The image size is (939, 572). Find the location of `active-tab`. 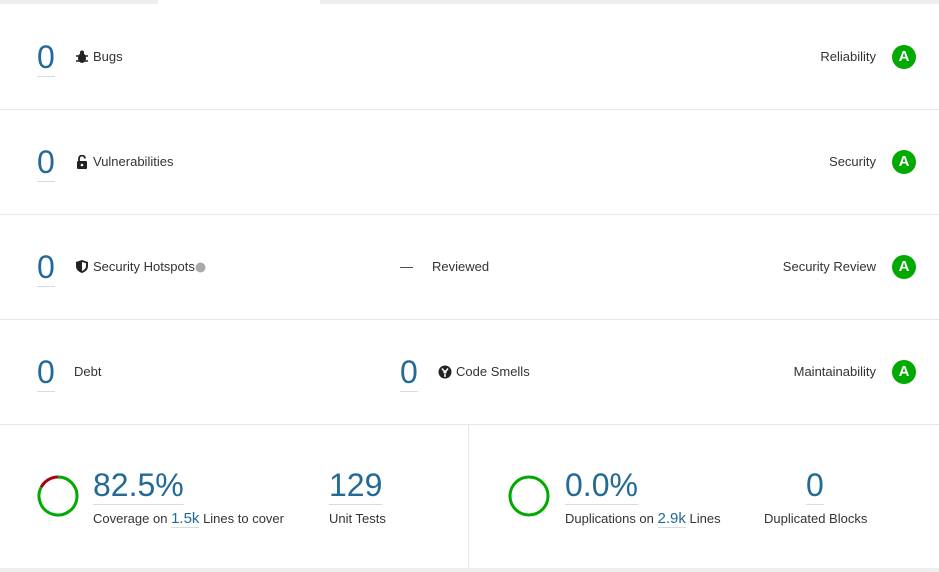

active-tab is located at coordinates (239, 2).